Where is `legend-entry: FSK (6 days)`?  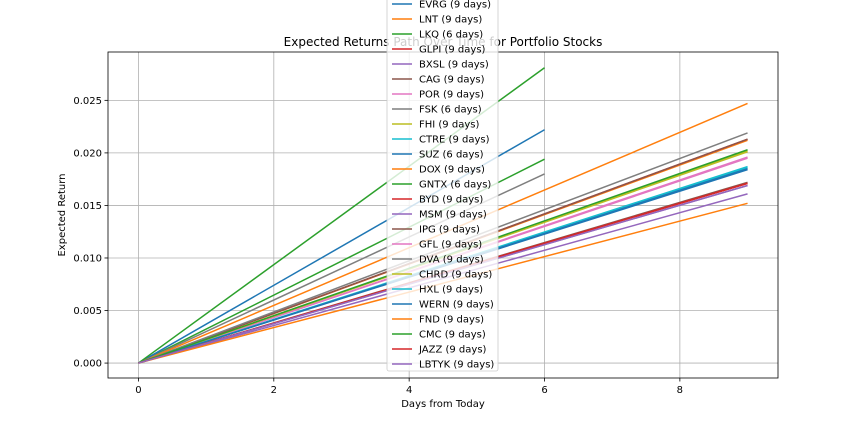 legend-entry: FSK (6 days) is located at coordinates (450, 110).